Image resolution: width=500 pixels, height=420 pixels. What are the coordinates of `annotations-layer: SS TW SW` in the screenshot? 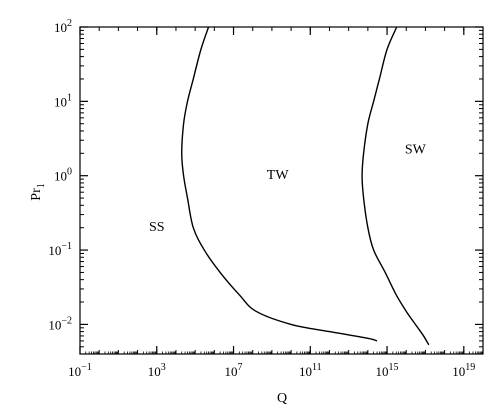 It's located at (288, 188).